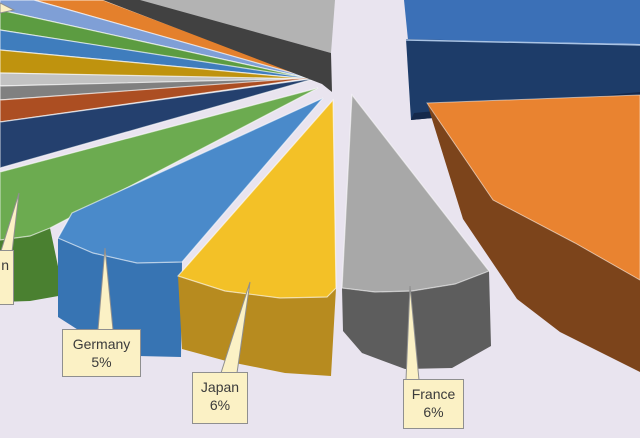 The image size is (640, 438). What do you see at coordinates (120, 297) in the screenshot?
I see `pie-slice-germany-side` at bounding box center [120, 297].